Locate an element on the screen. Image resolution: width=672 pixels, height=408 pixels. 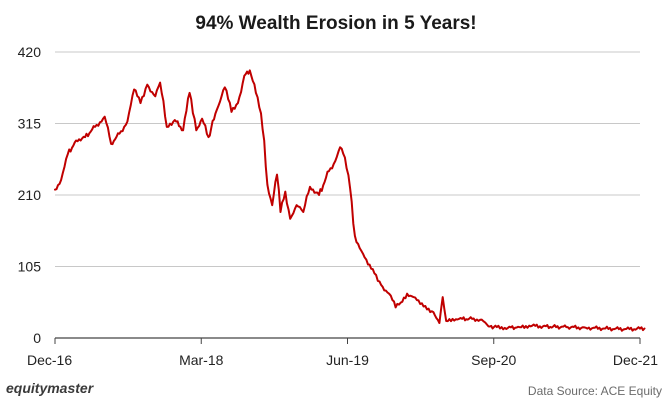
x-tick-label: Jun-19 is located at coordinates (347, 360).